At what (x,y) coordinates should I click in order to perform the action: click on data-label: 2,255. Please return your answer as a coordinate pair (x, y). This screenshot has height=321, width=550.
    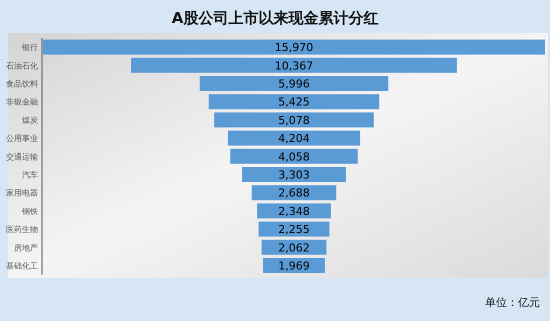
    Looking at the image, I should click on (294, 229).